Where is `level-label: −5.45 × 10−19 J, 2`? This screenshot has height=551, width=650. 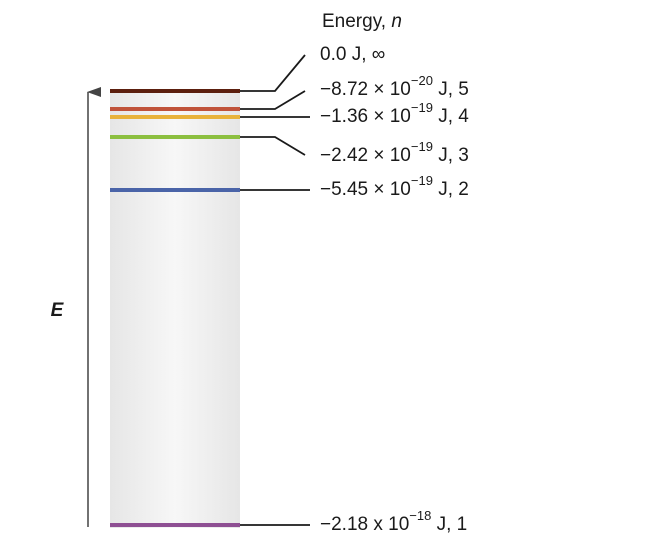 level-label: −5.45 × 10−19 J, 2 is located at coordinates (394, 186).